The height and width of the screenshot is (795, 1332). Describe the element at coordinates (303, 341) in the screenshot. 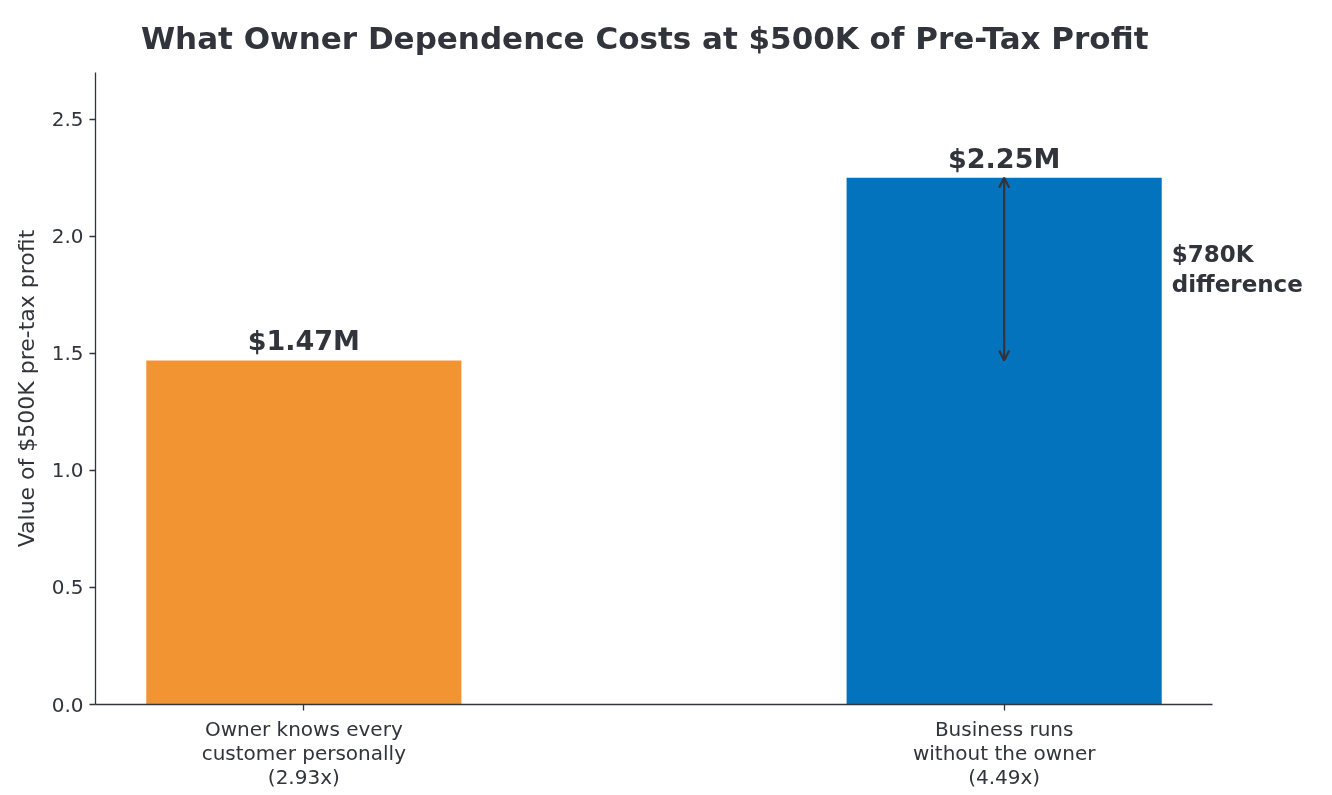

I see `data-label: $1.47M` at that location.